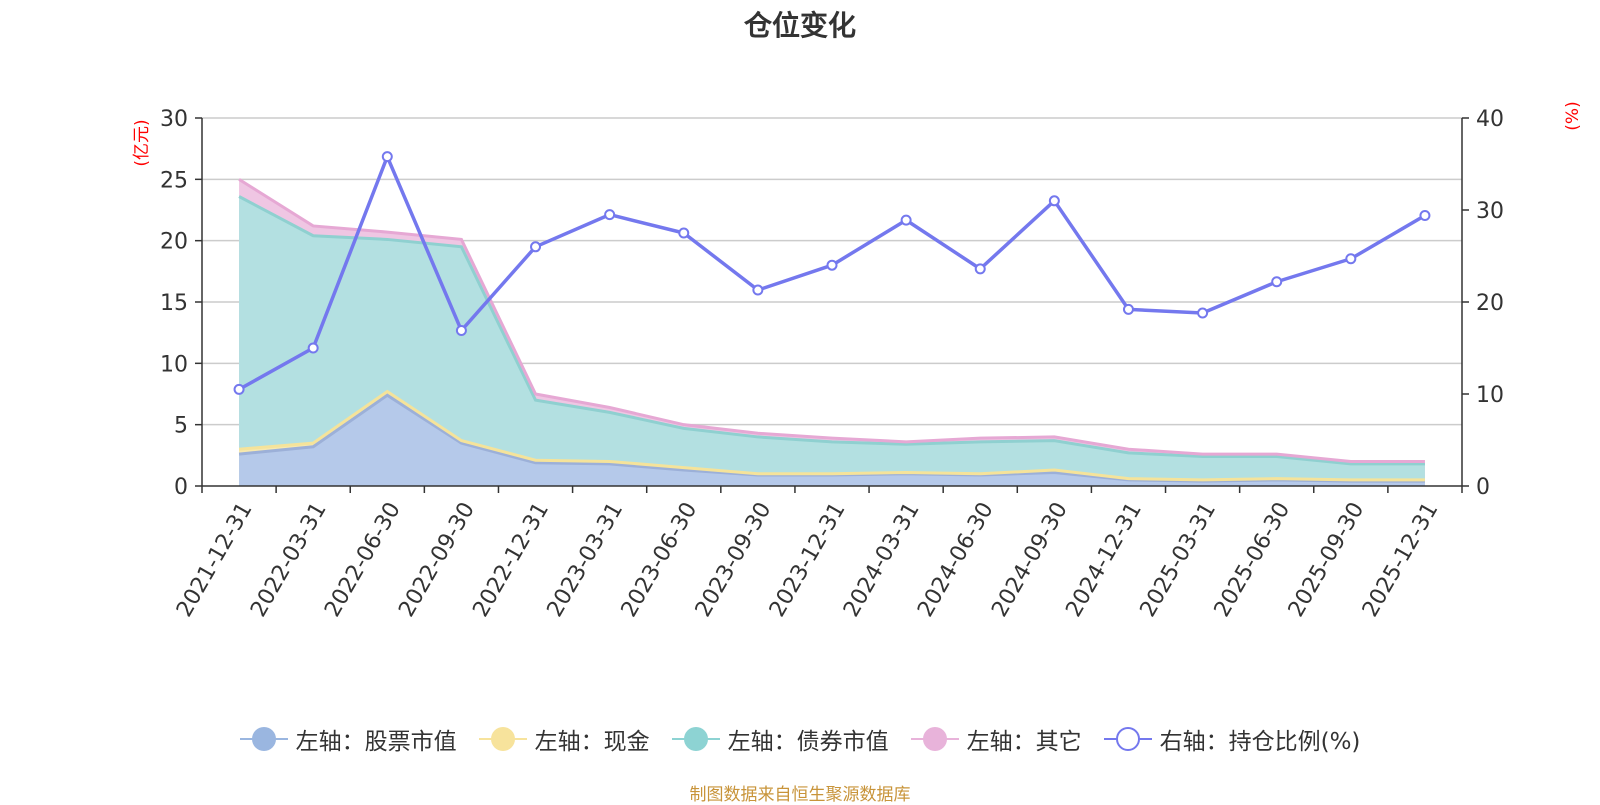 The width and height of the screenshot is (1600, 805). What do you see at coordinates (831, 435) in the screenshot?
I see `area-edge-cash` at bounding box center [831, 435].